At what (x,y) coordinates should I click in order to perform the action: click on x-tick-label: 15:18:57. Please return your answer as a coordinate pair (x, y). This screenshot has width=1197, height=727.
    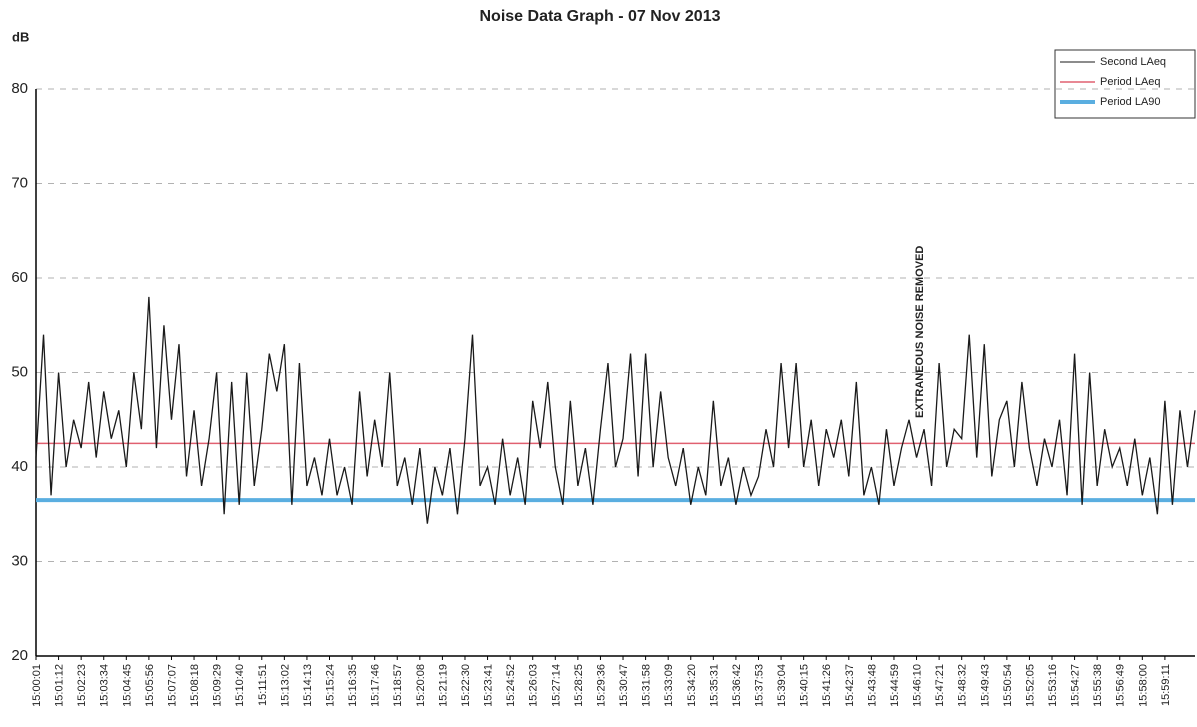
    Looking at the image, I should click on (398, 685).